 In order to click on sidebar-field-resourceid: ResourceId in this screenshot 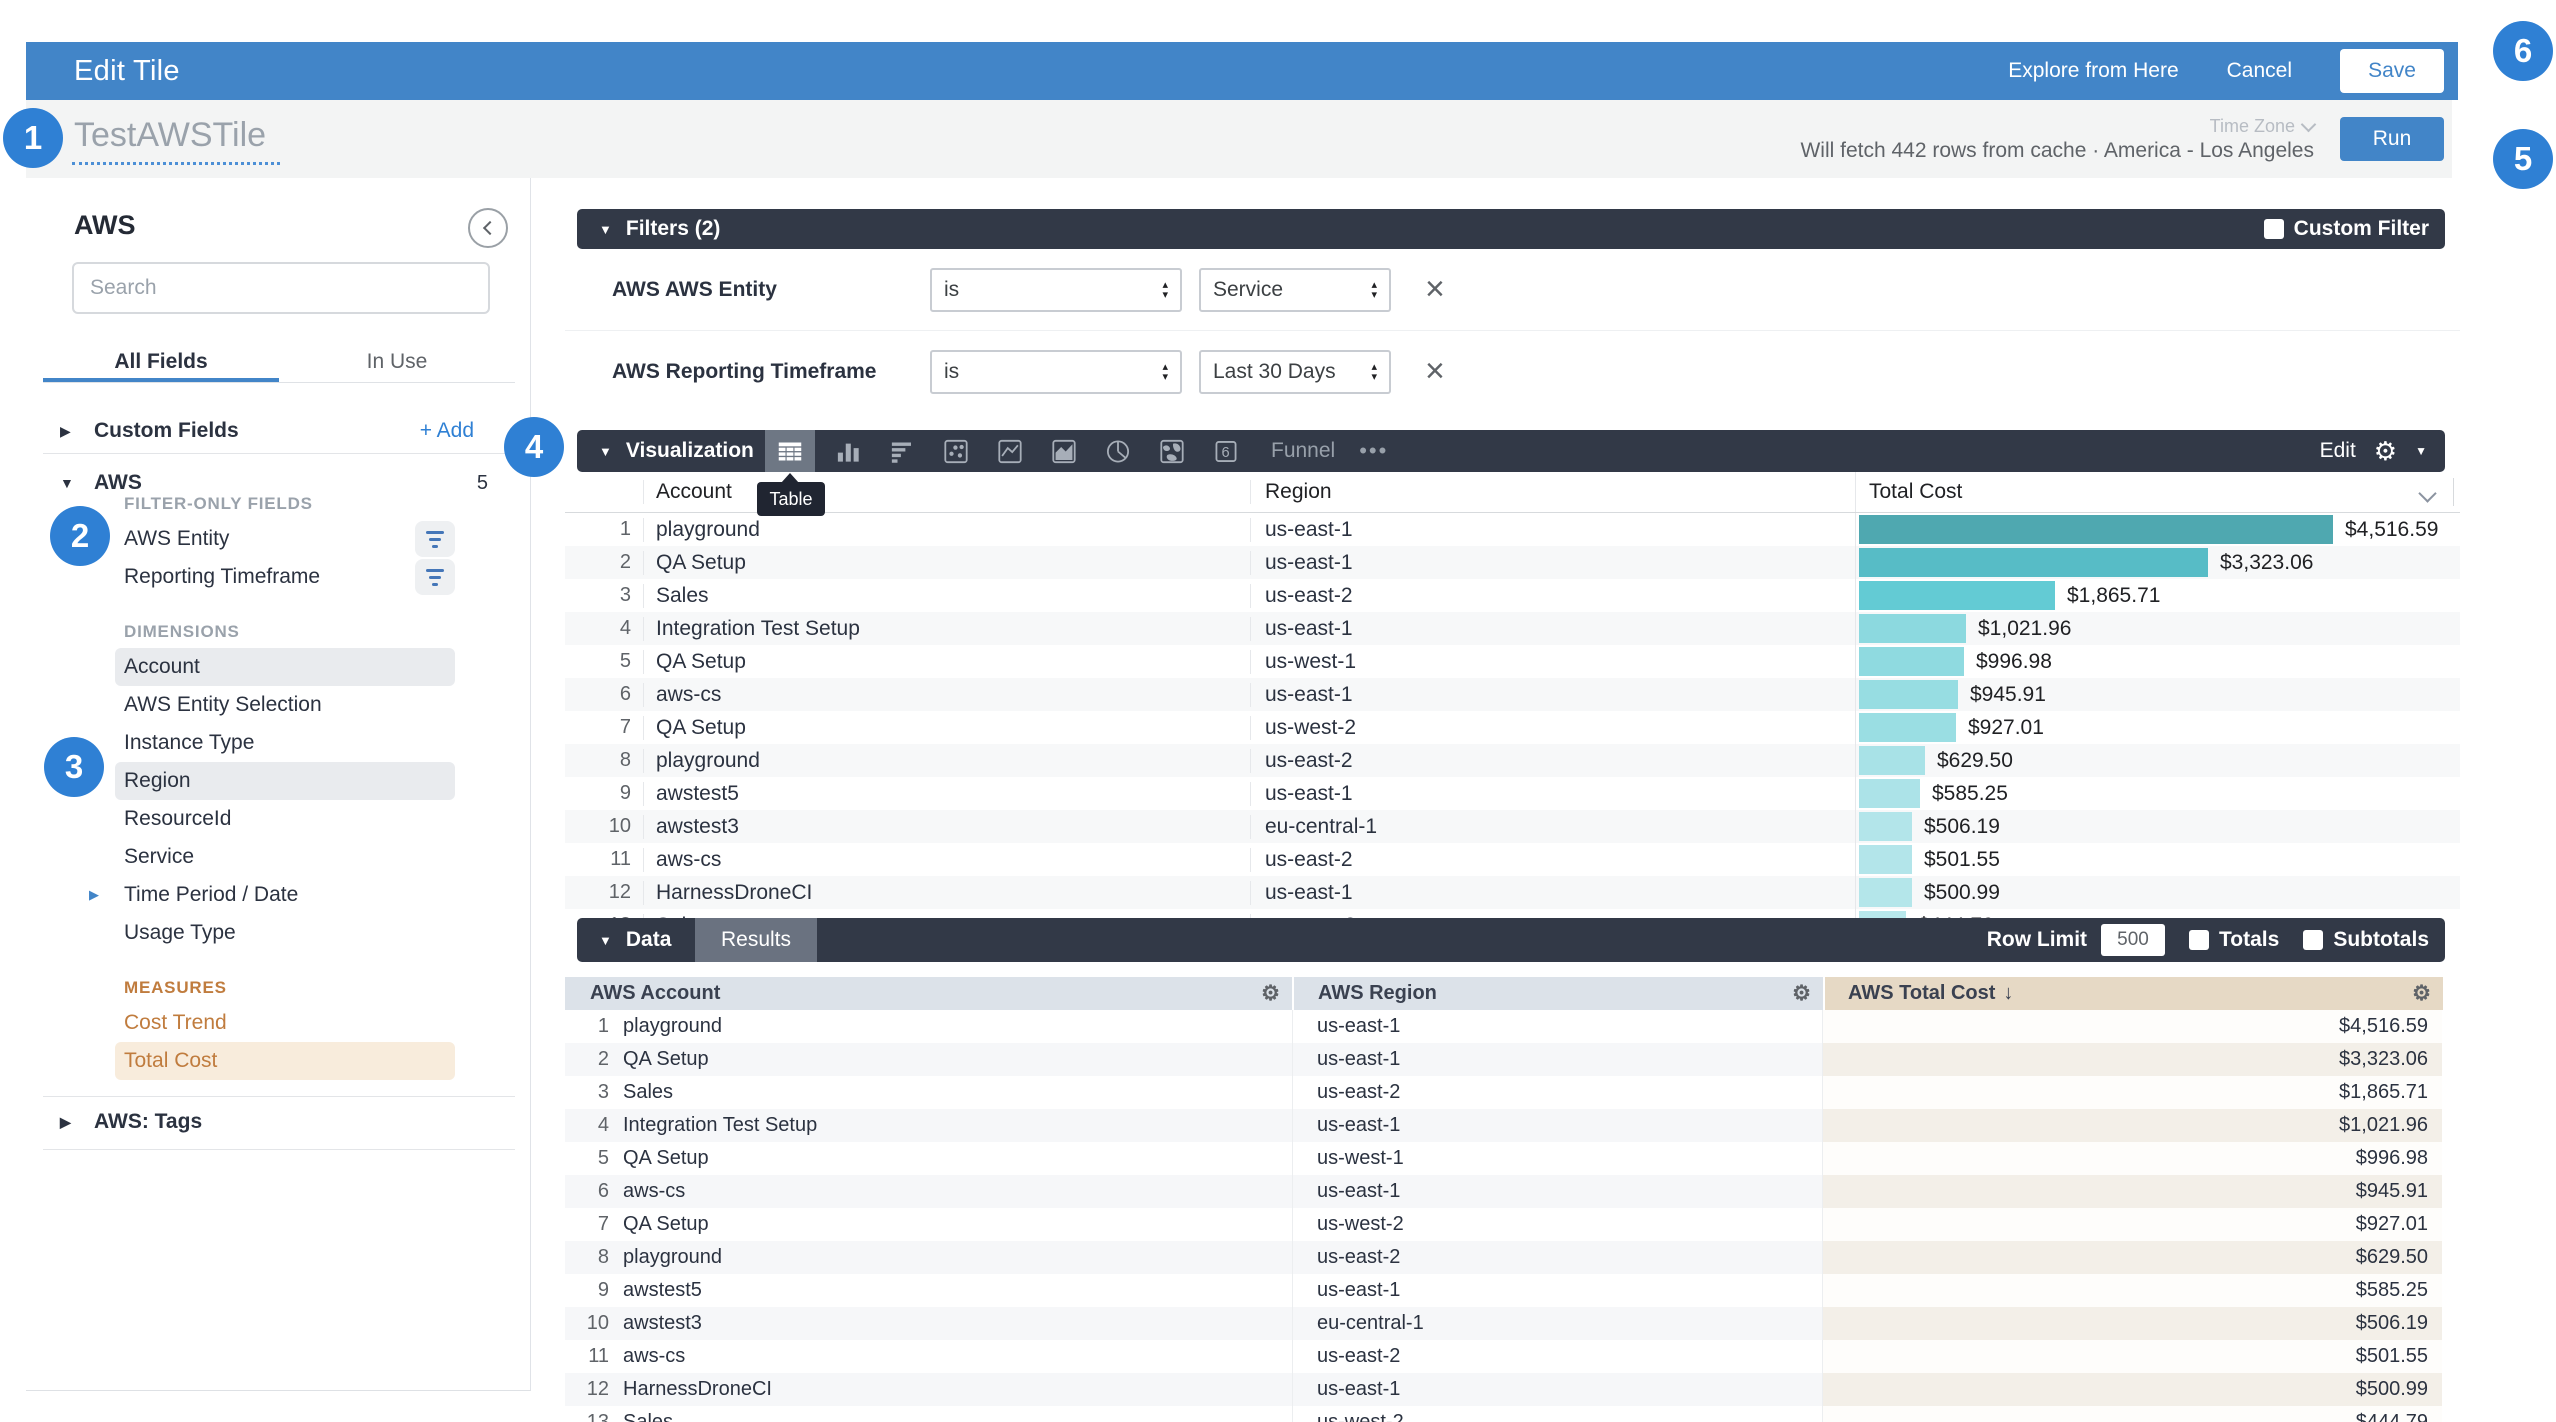, I will do `click(178, 818)`.